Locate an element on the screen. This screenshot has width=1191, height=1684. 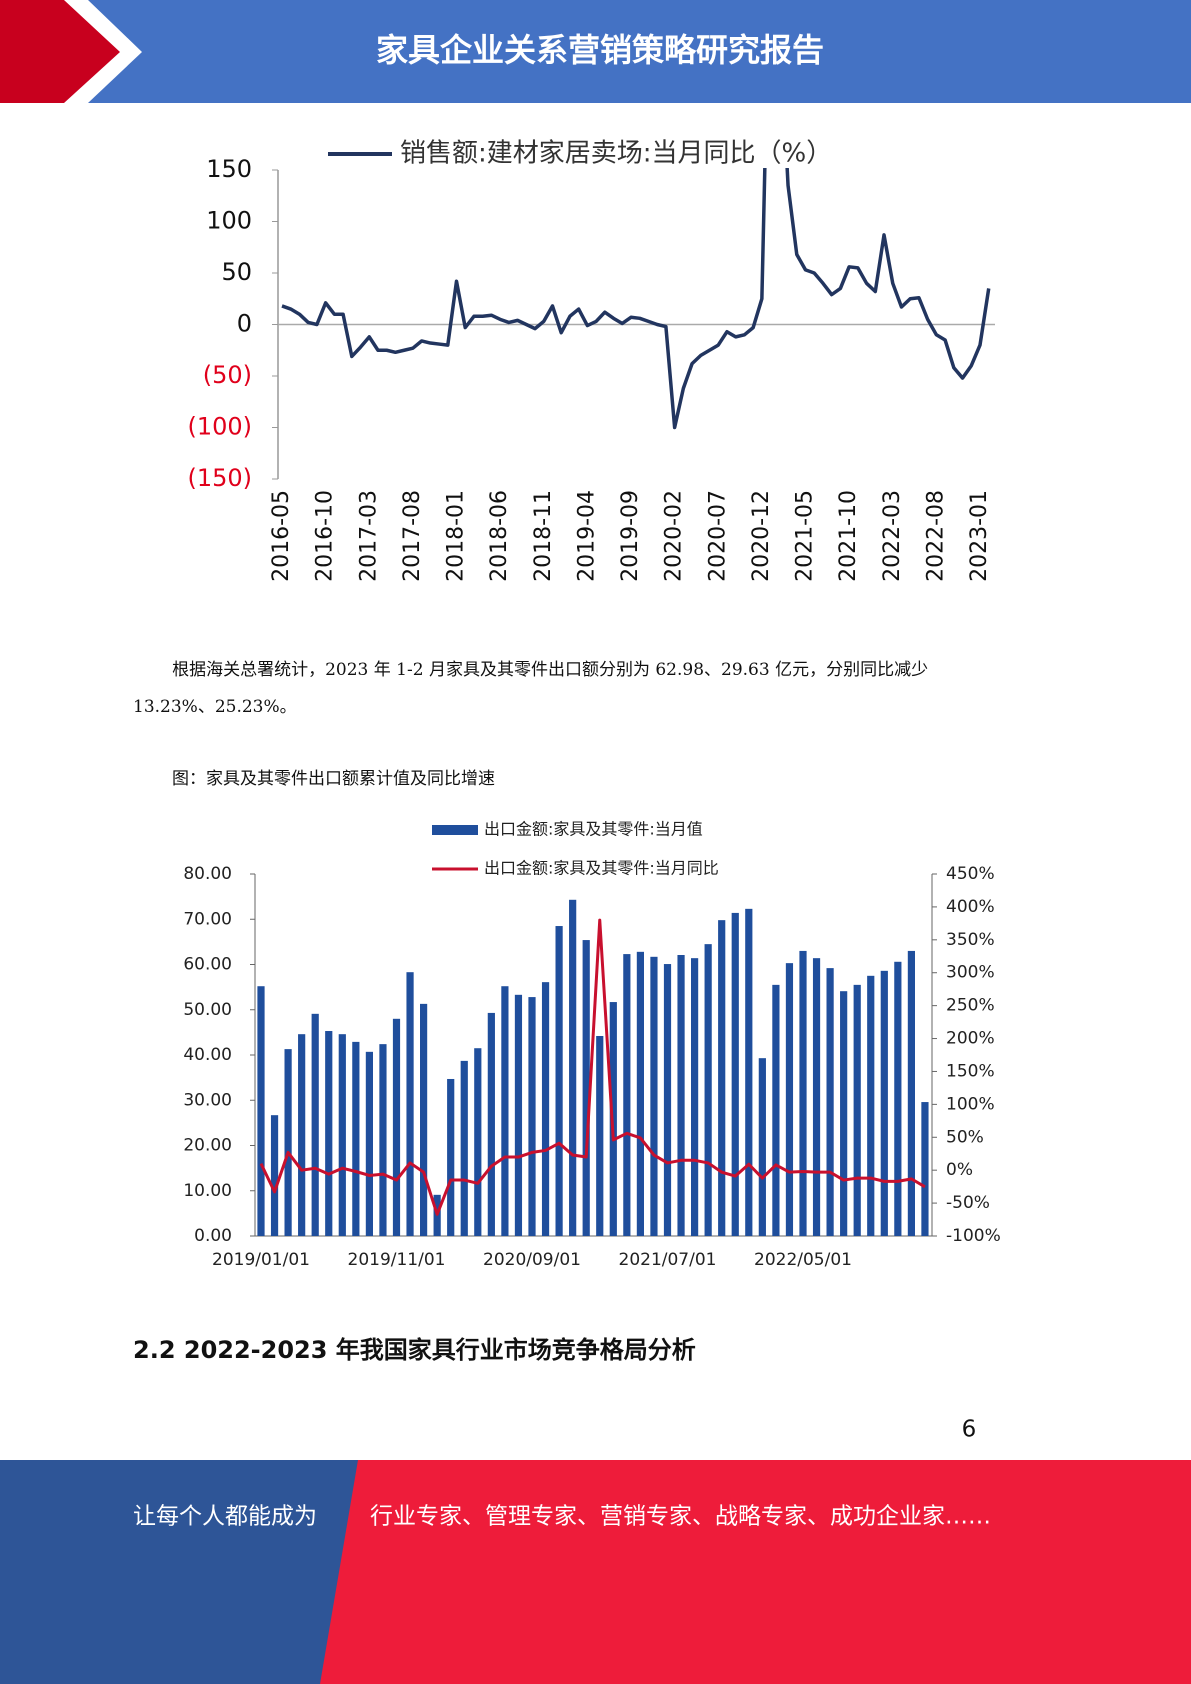
x-tick-label: 2022-03 is located at coordinates (892, 536).